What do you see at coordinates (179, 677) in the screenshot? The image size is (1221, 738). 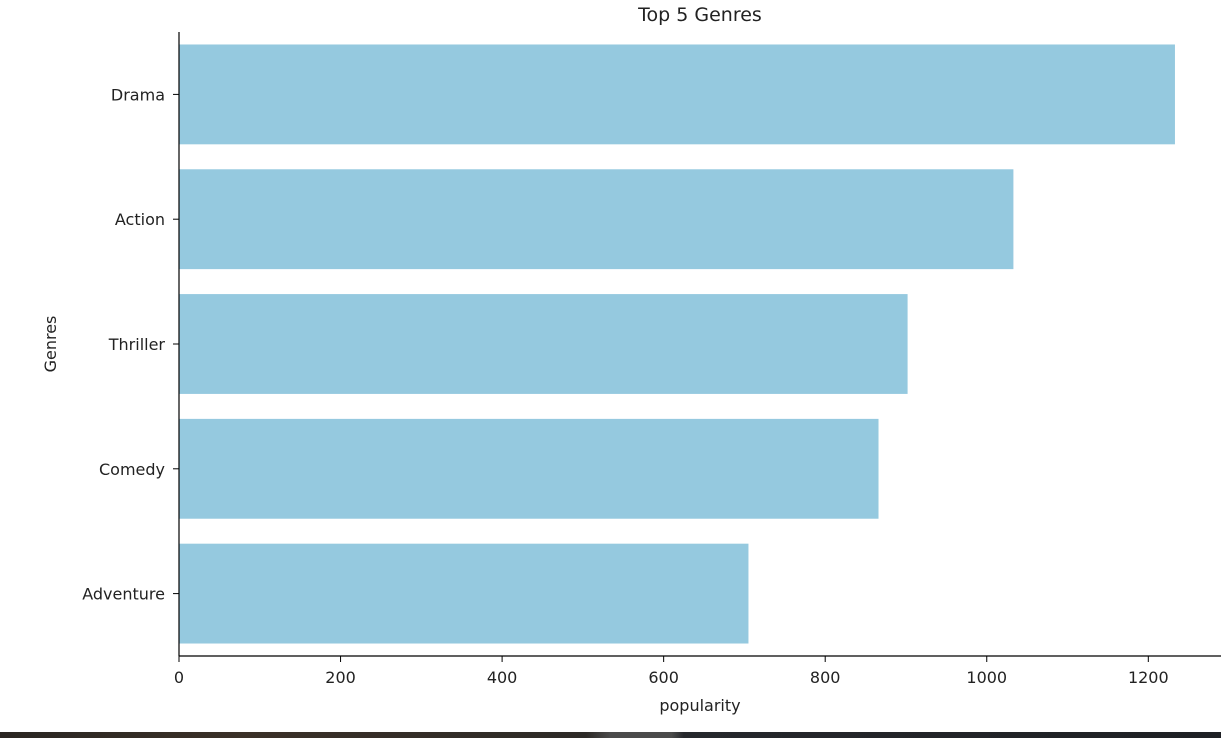 I see `x-tick-label: 0` at bounding box center [179, 677].